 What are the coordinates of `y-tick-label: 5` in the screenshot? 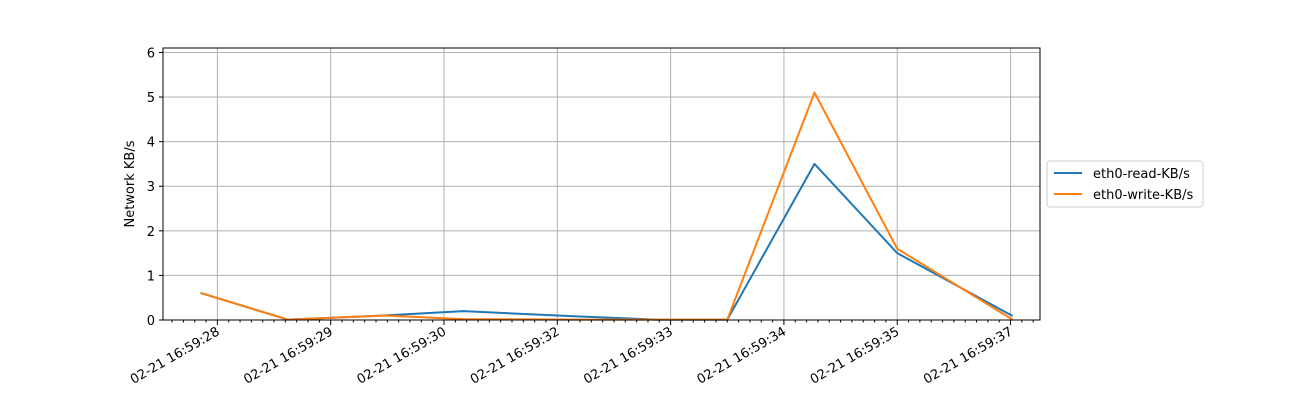 It's located at (151, 98).